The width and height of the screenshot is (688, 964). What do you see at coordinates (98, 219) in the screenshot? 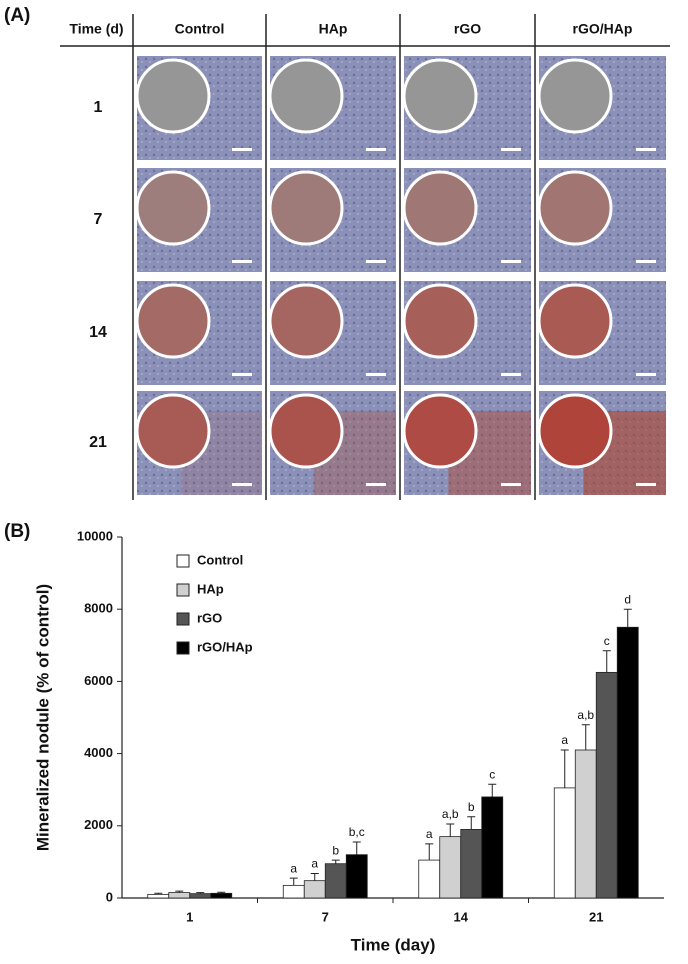
I see `row-label: 7` at bounding box center [98, 219].